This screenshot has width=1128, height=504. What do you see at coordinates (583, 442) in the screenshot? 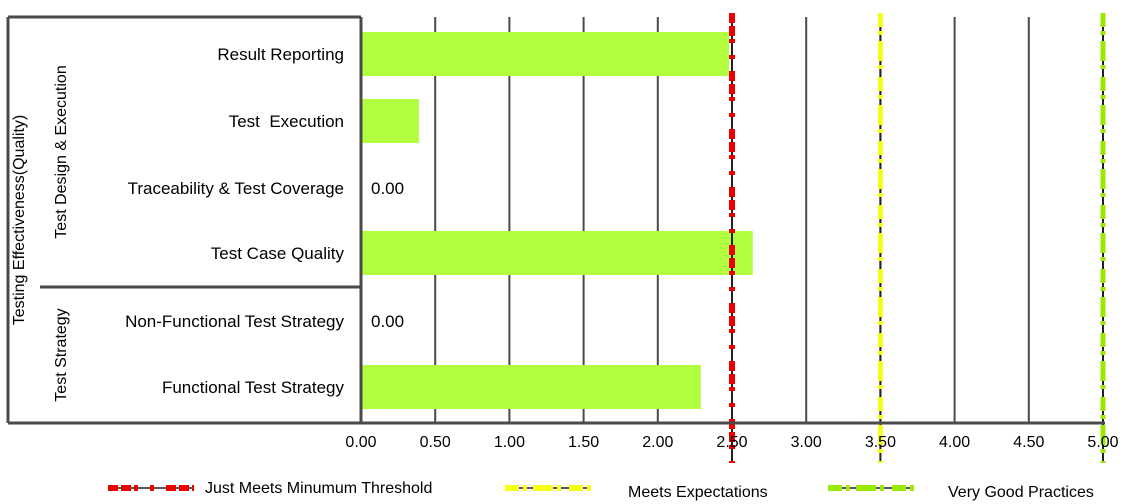
I see `x-tick-label: 1.50` at bounding box center [583, 442].